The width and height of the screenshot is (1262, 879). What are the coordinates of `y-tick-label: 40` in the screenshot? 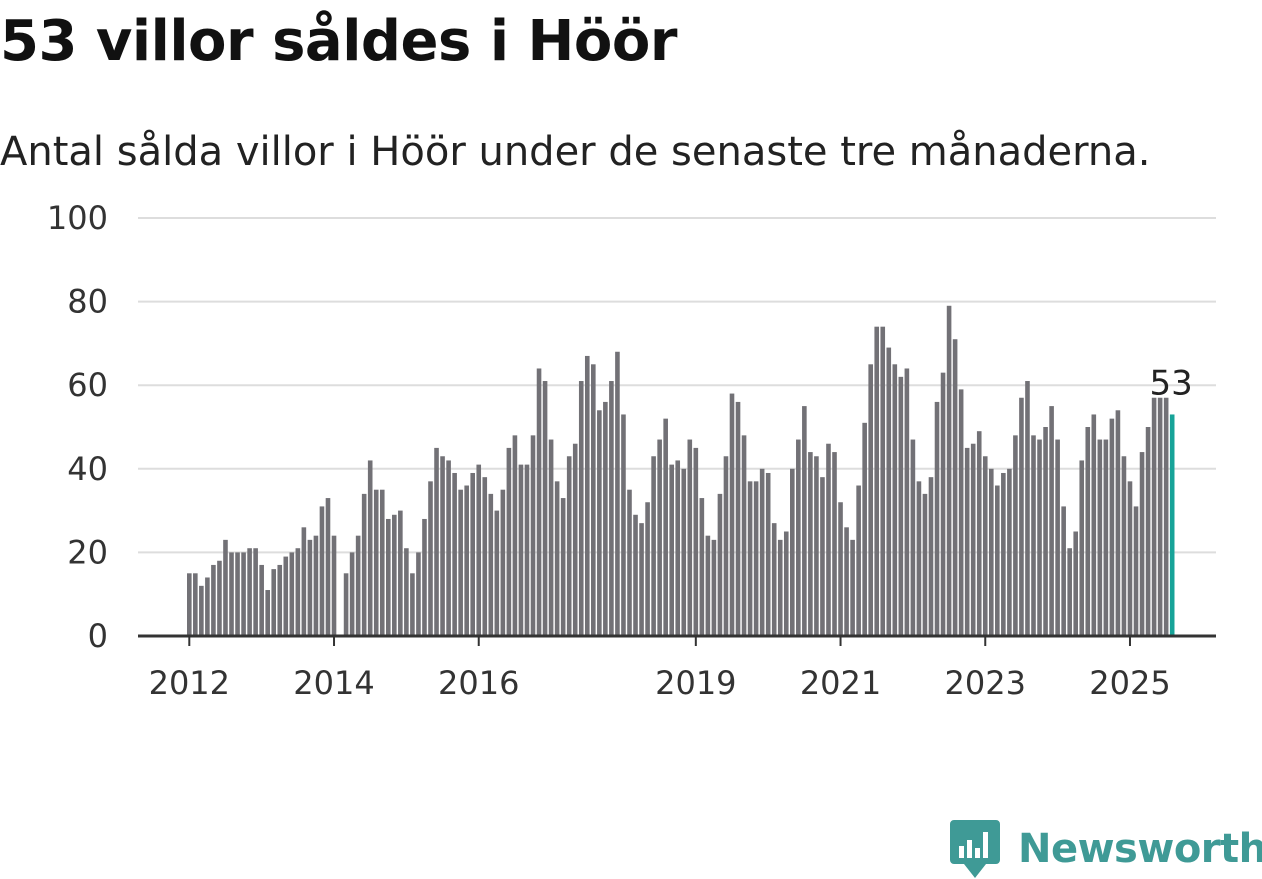 It's located at (87, 469).